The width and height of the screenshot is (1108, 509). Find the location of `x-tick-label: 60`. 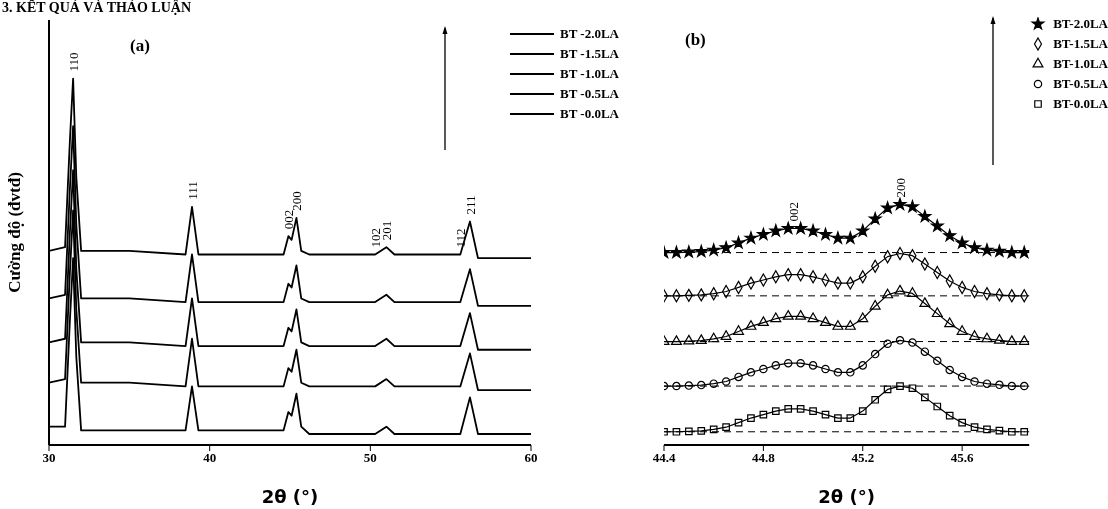

x-tick-label: 60 is located at coordinates (531, 458).